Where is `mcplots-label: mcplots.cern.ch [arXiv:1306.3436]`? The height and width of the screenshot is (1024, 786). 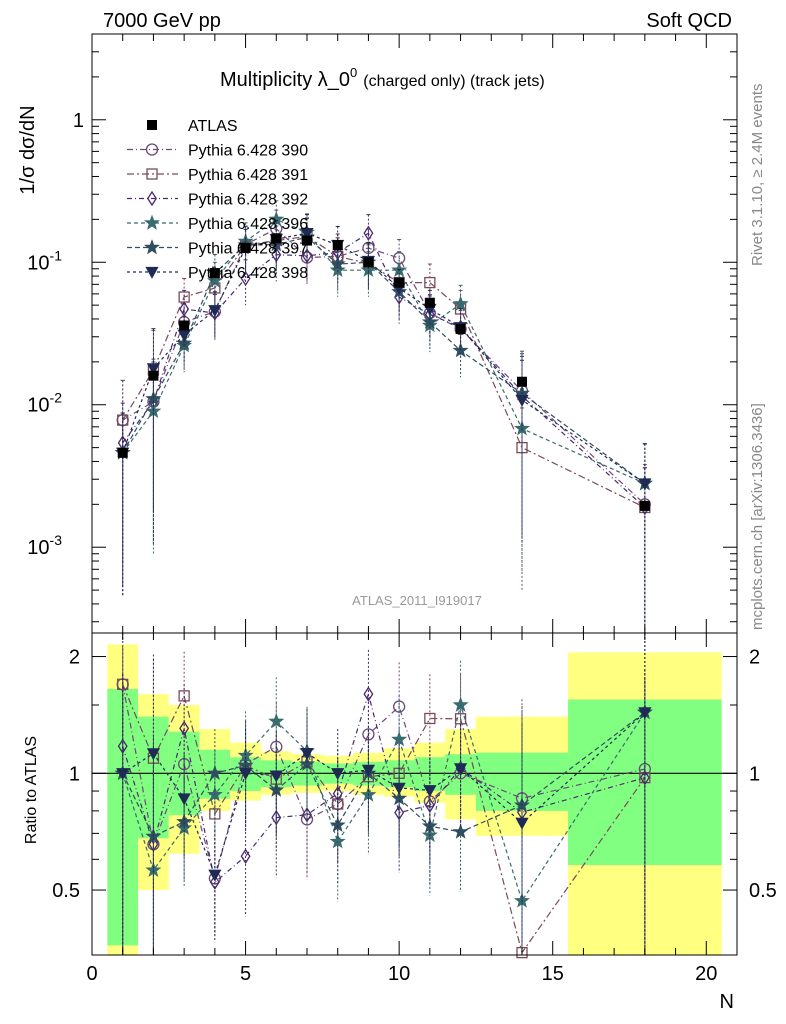 mcplots-label: mcplots.cern.ch [arXiv:1306.3436] is located at coordinates (757, 516).